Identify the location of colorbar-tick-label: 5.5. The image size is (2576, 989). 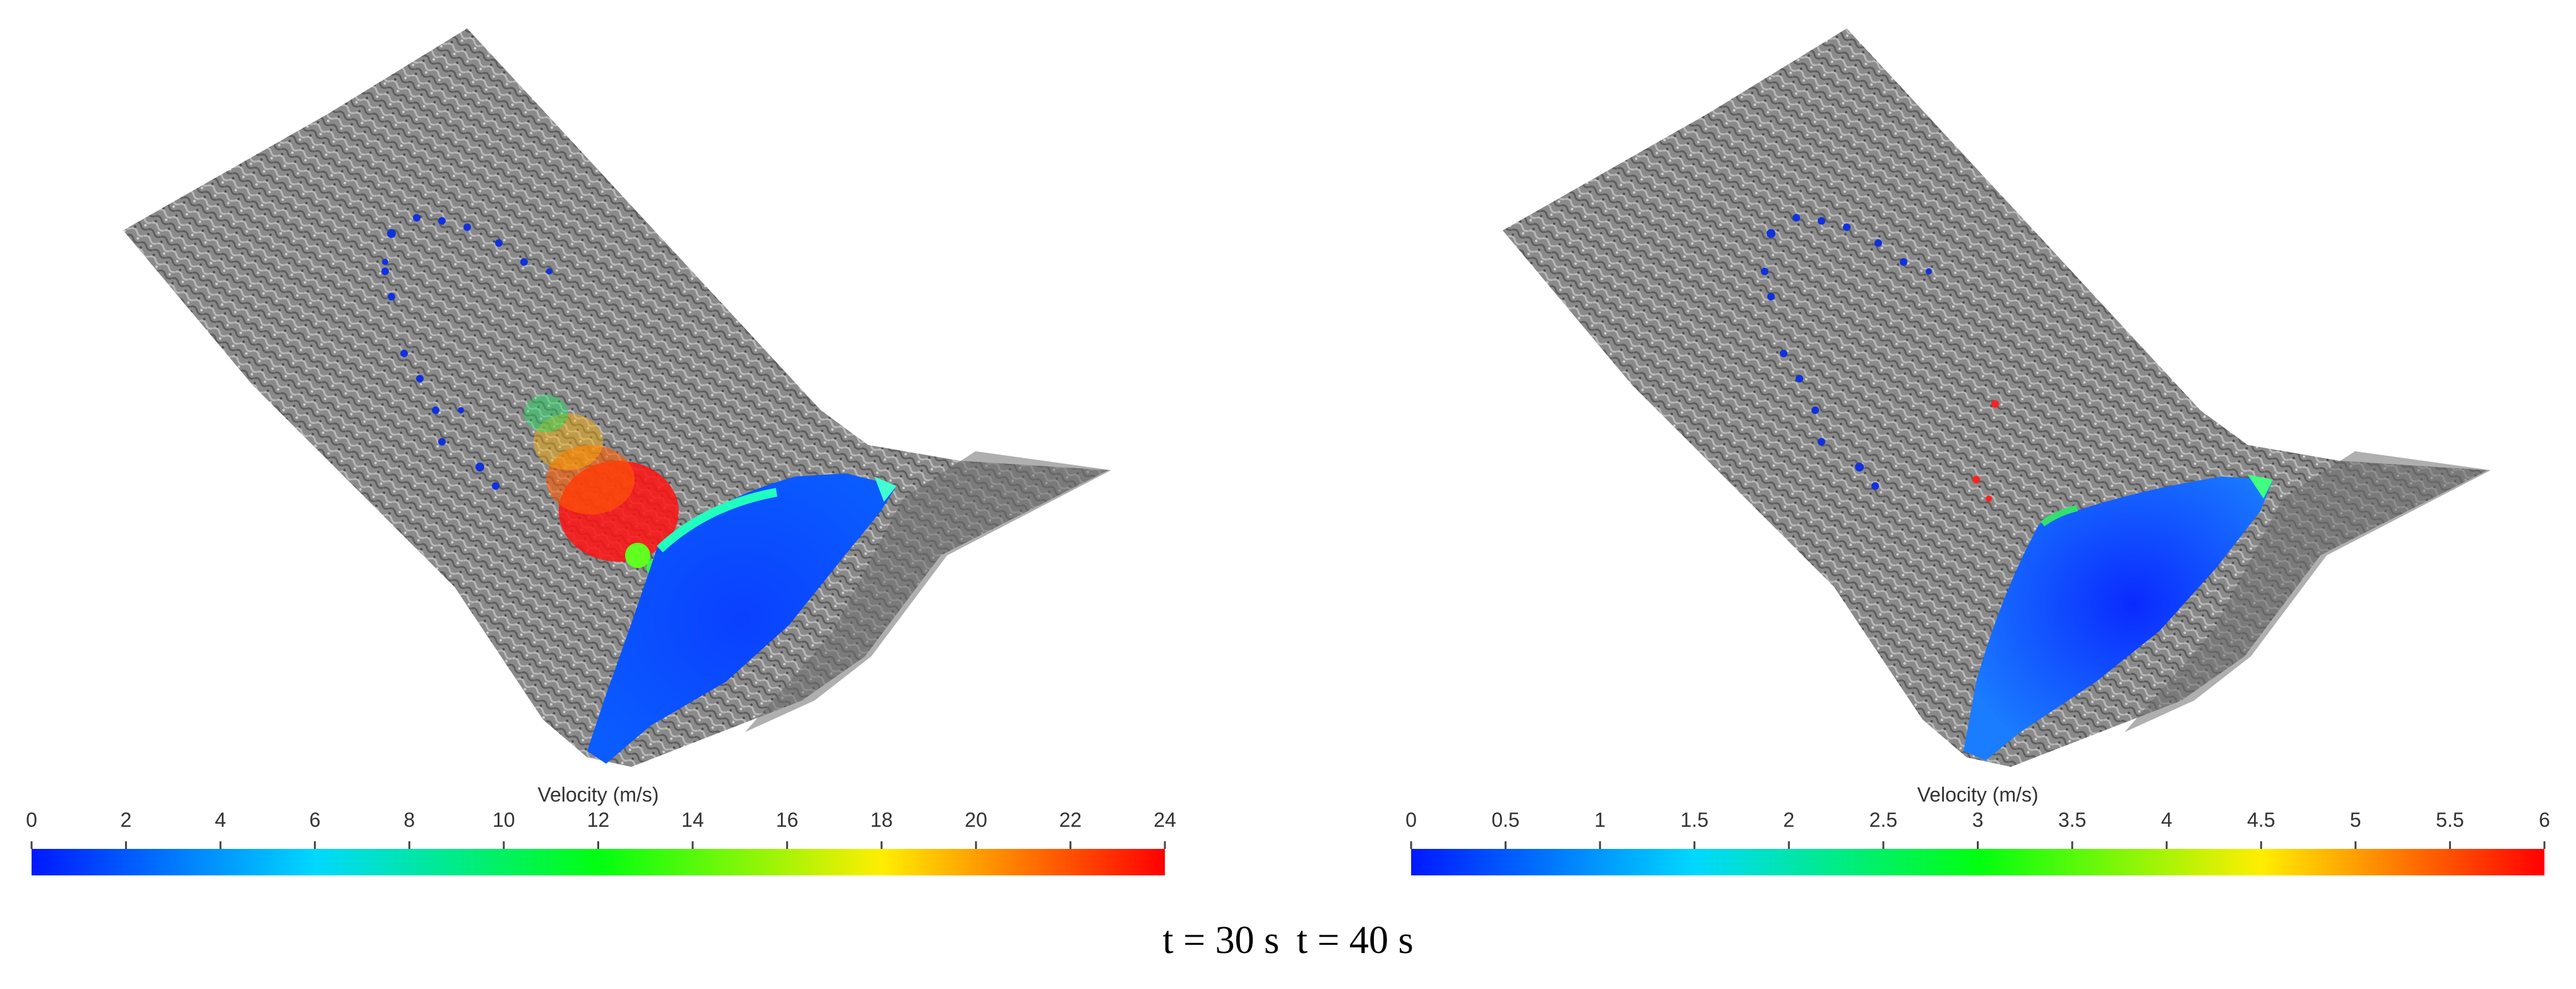
(2450, 819).